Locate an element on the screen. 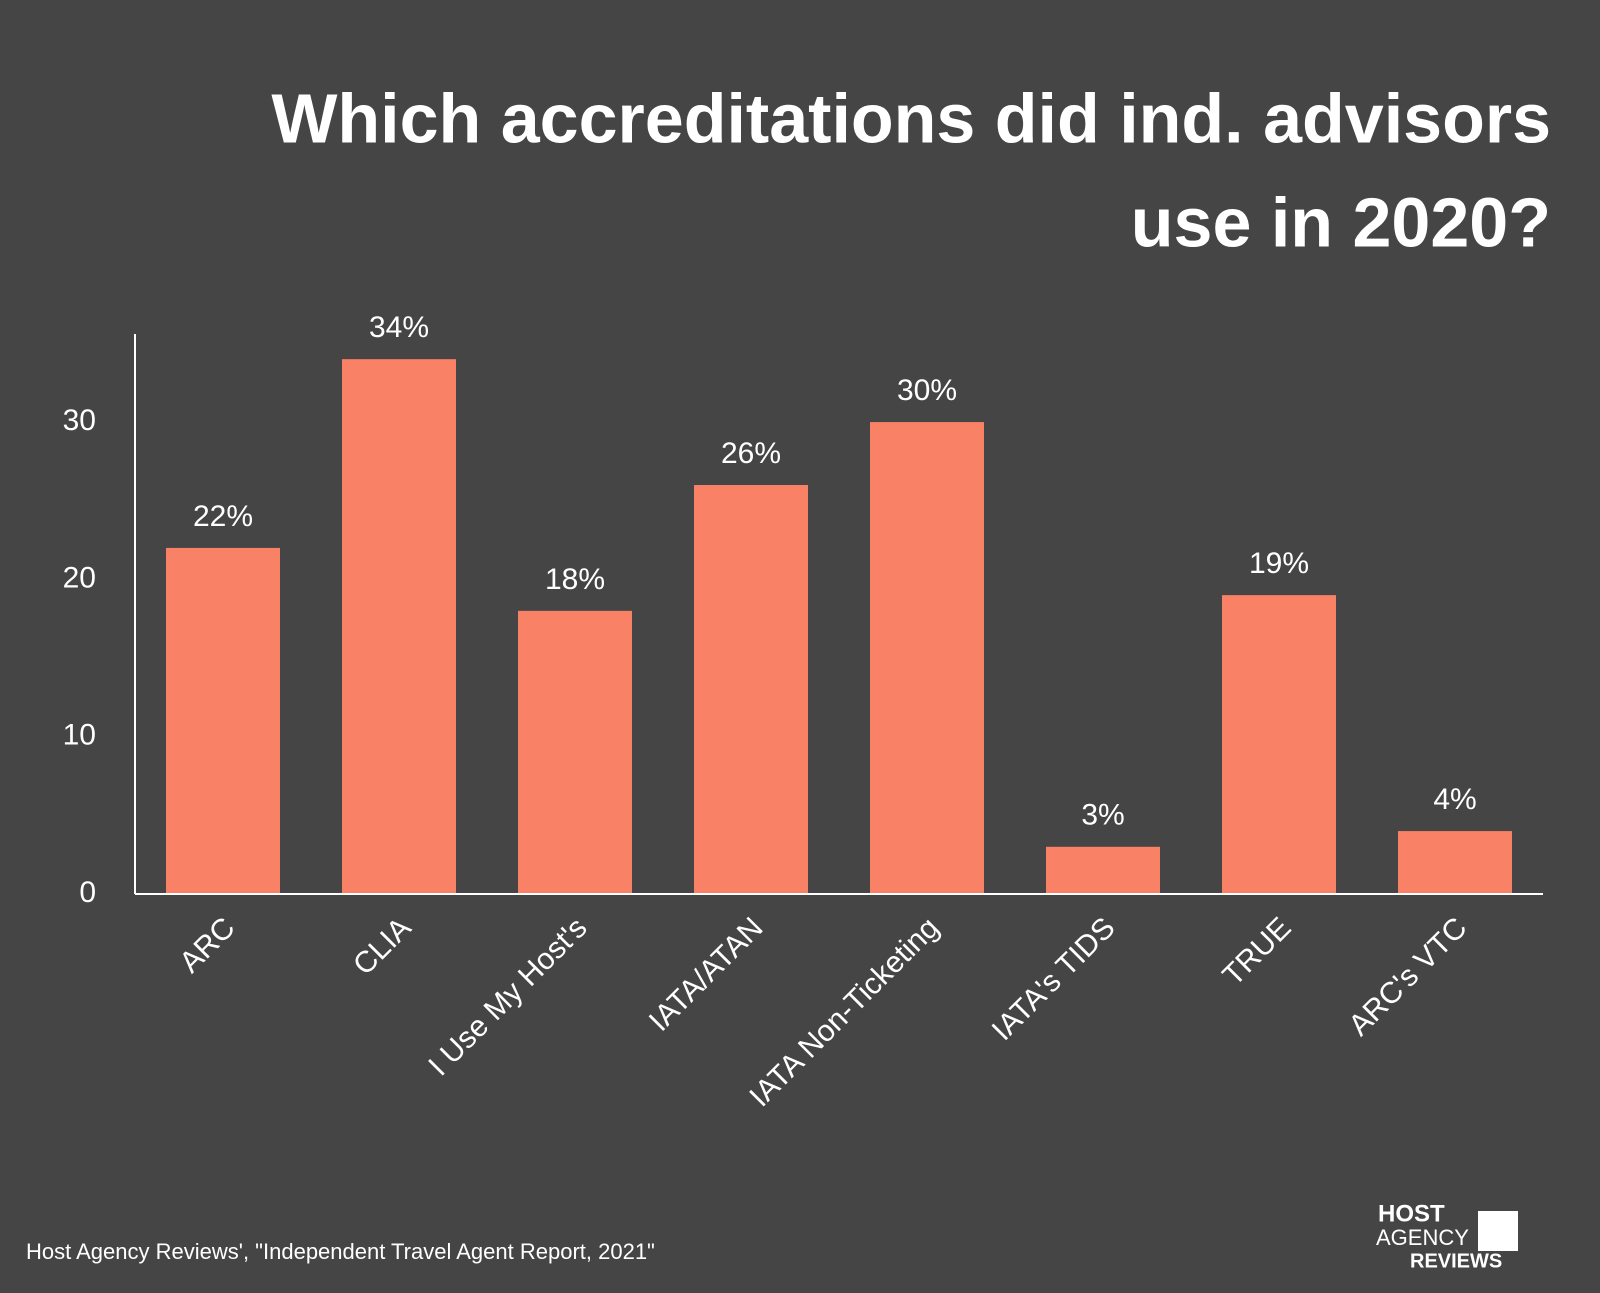  logo-text: HOST is located at coordinates (1411, 1213).